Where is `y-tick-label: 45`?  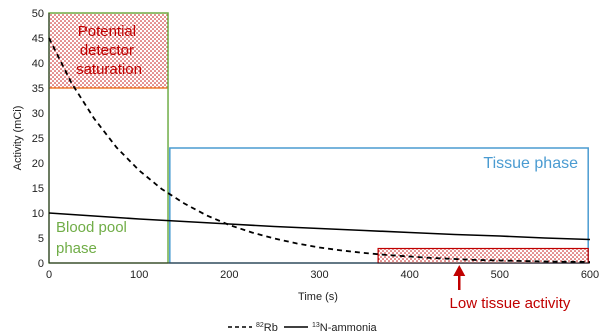 y-tick-label: 45 is located at coordinates (38, 39).